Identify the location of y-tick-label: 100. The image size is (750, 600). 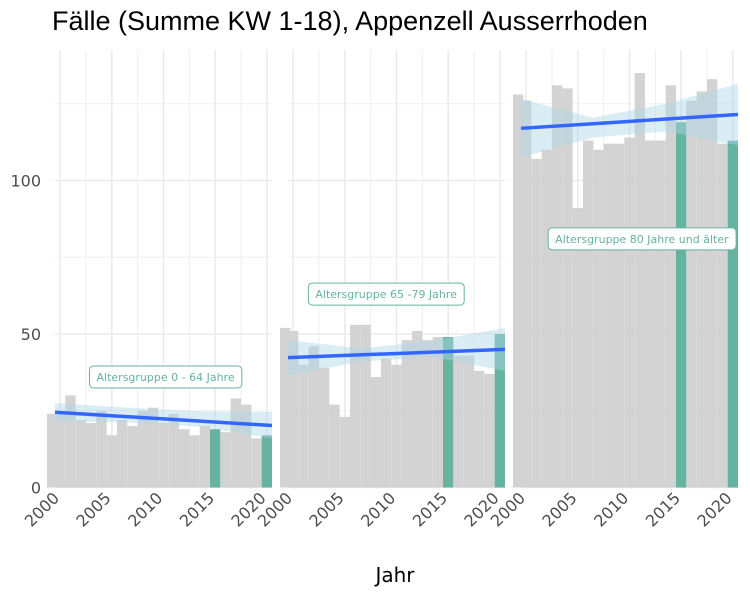
(25, 181).